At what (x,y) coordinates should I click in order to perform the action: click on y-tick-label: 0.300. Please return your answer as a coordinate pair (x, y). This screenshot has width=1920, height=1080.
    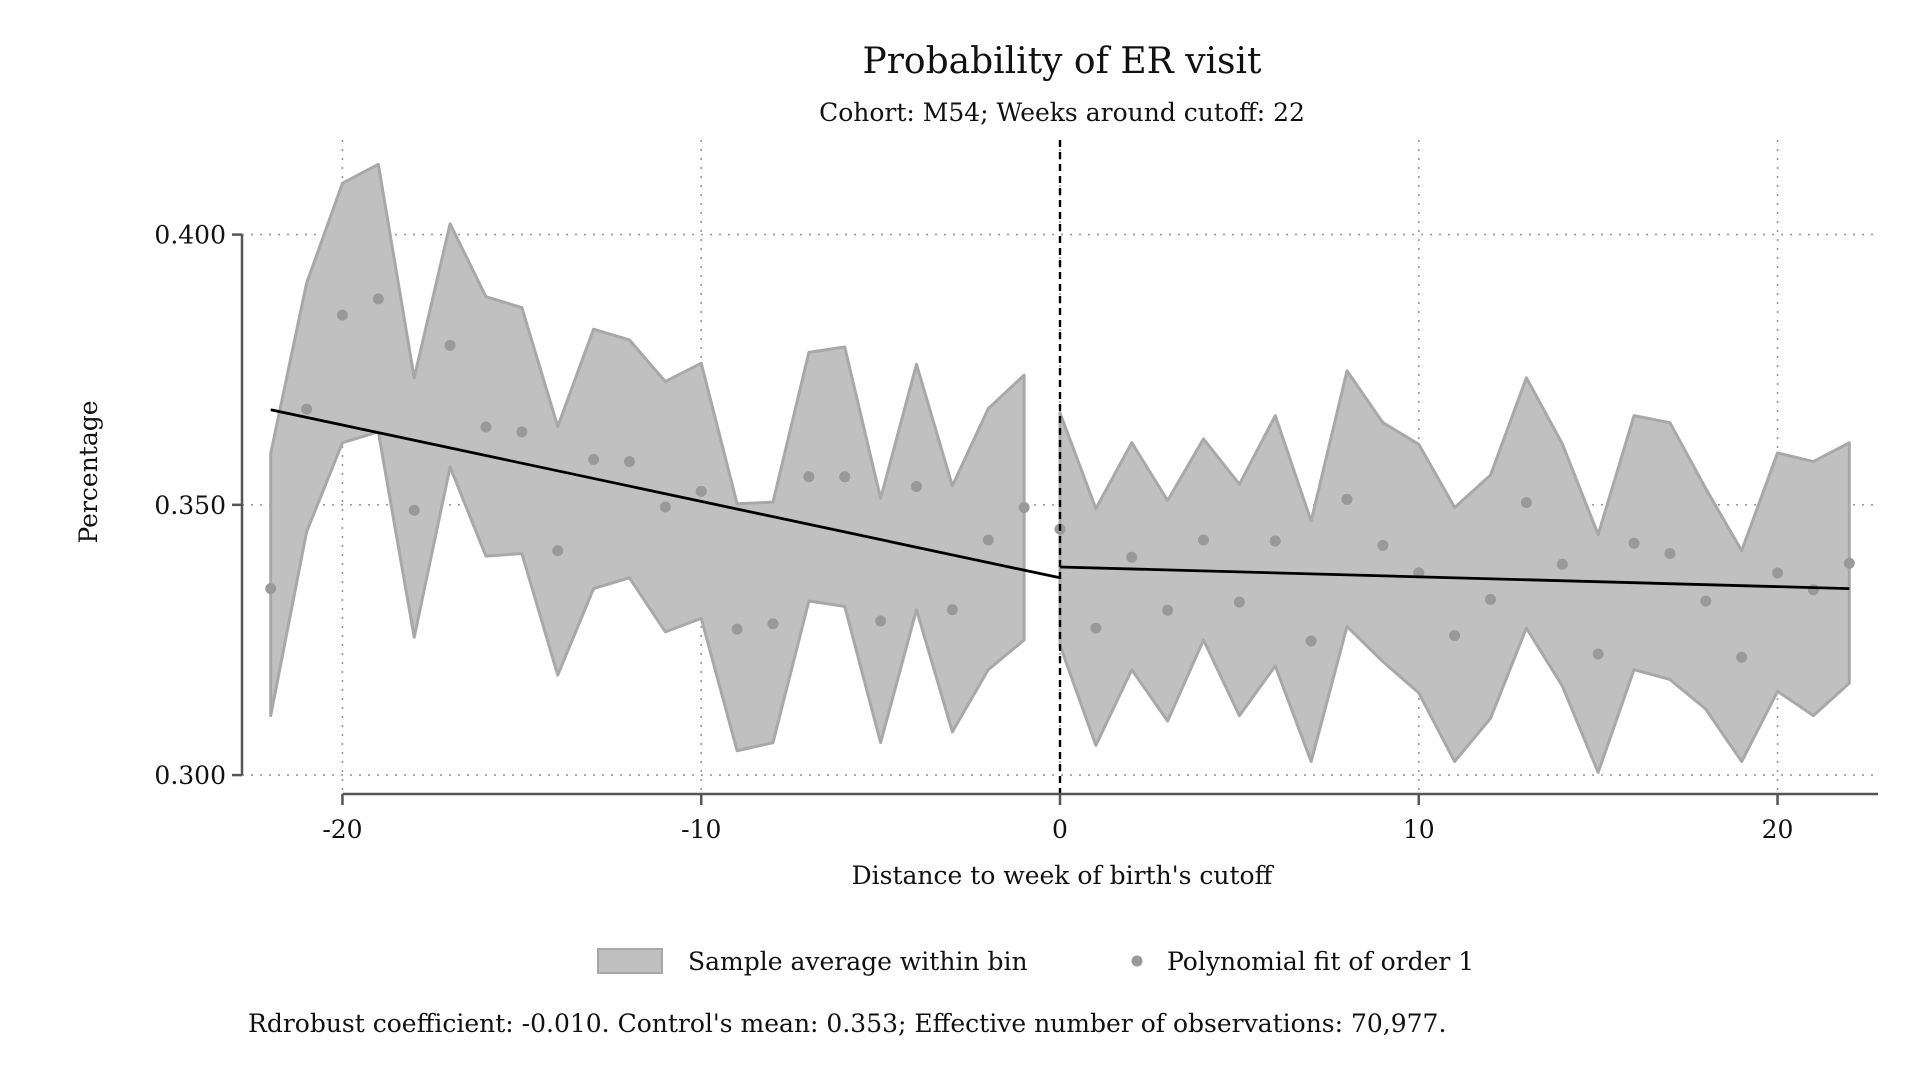
    Looking at the image, I should click on (190, 775).